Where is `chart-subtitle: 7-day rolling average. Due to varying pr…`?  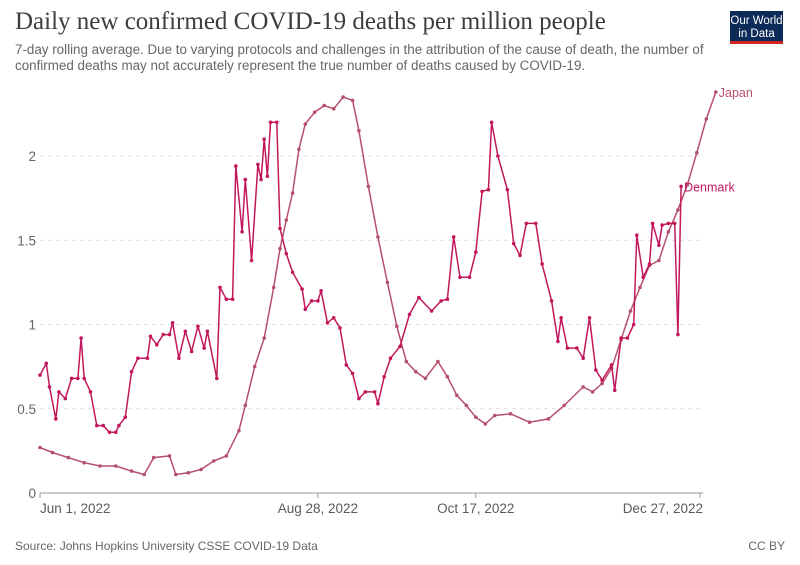 chart-subtitle: 7-day rolling average. Due to varying pr… is located at coordinates (359, 57).